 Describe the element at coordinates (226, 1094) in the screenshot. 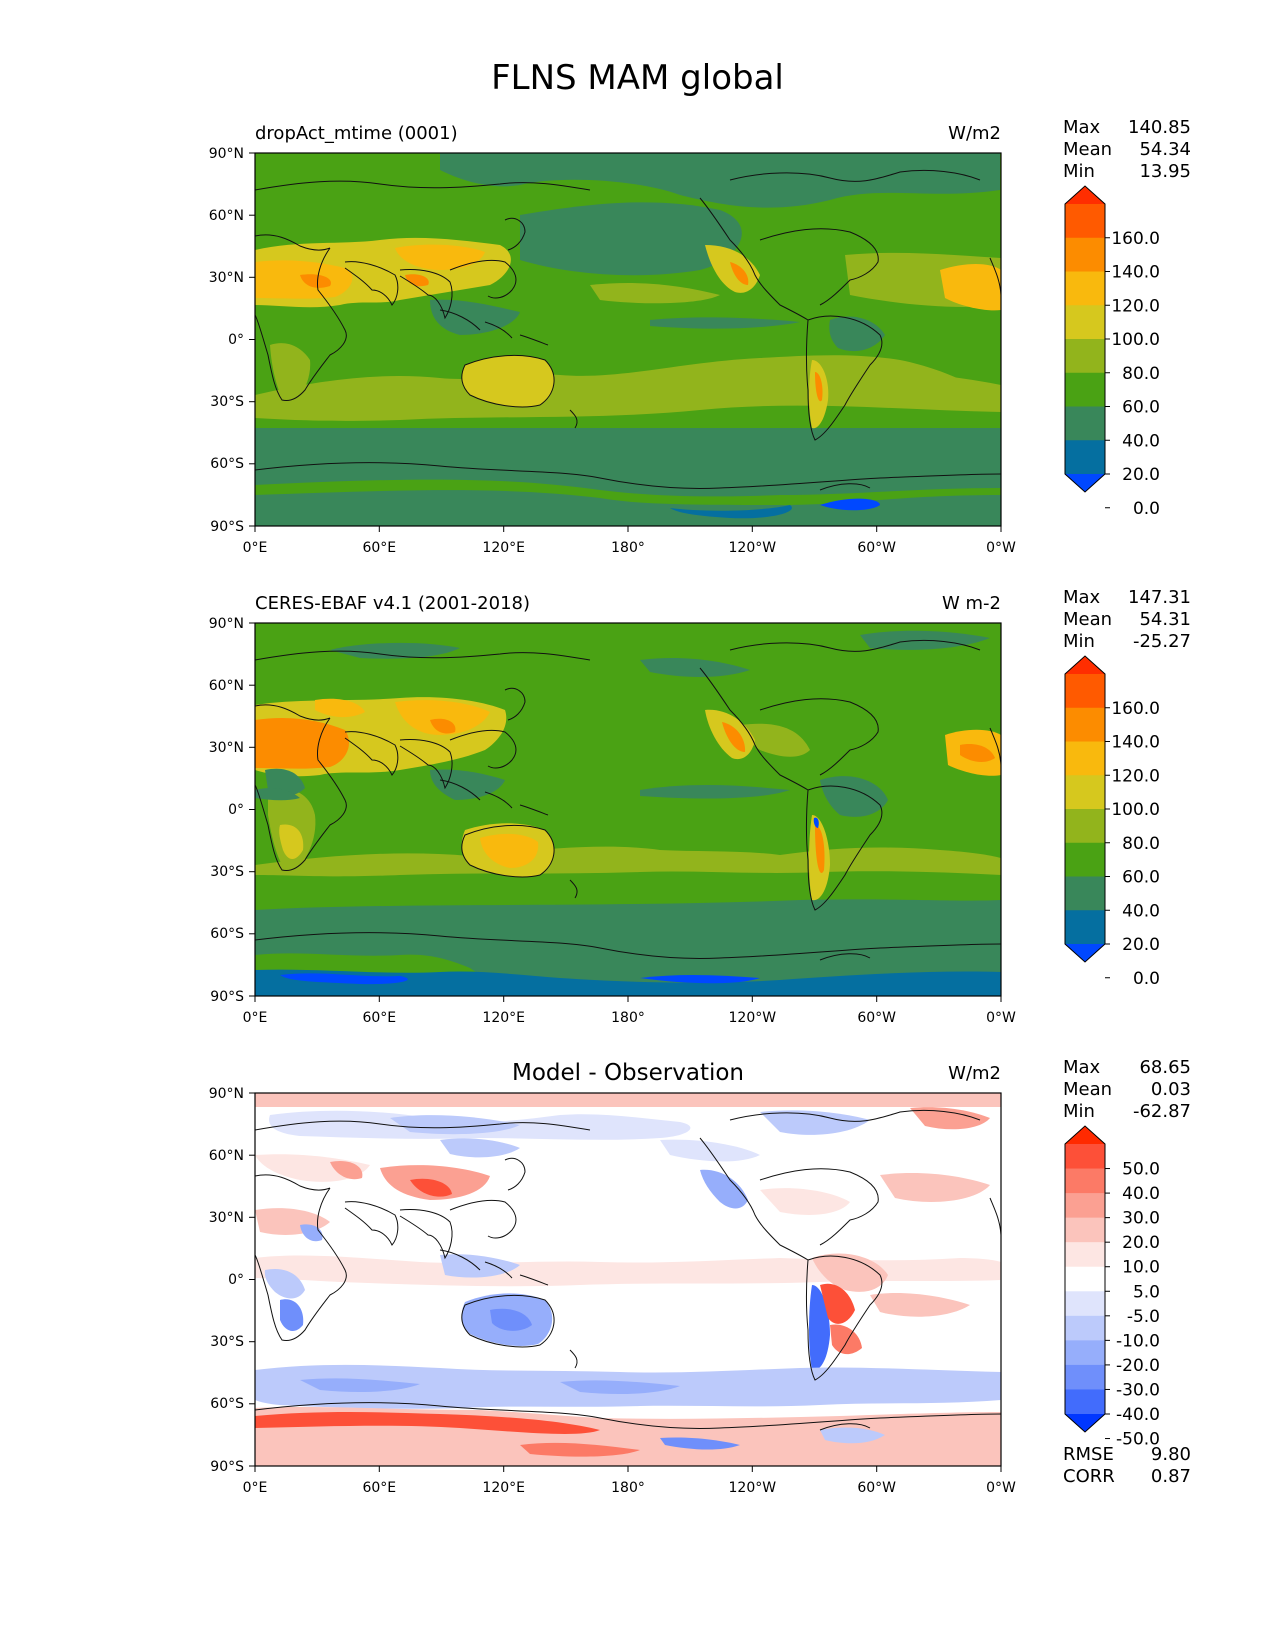

I see `lat-tick-label: 90°N` at that location.